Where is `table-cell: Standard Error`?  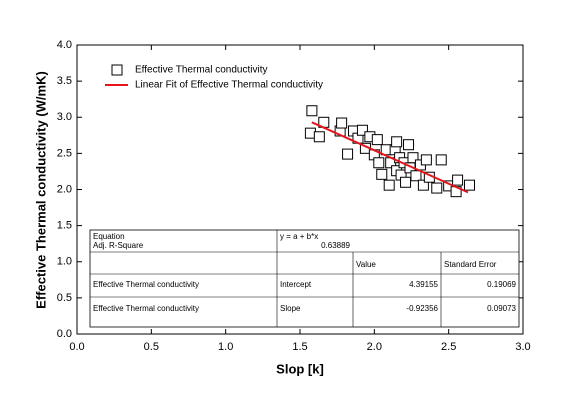 table-cell: Standard Error is located at coordinates (470, 264).